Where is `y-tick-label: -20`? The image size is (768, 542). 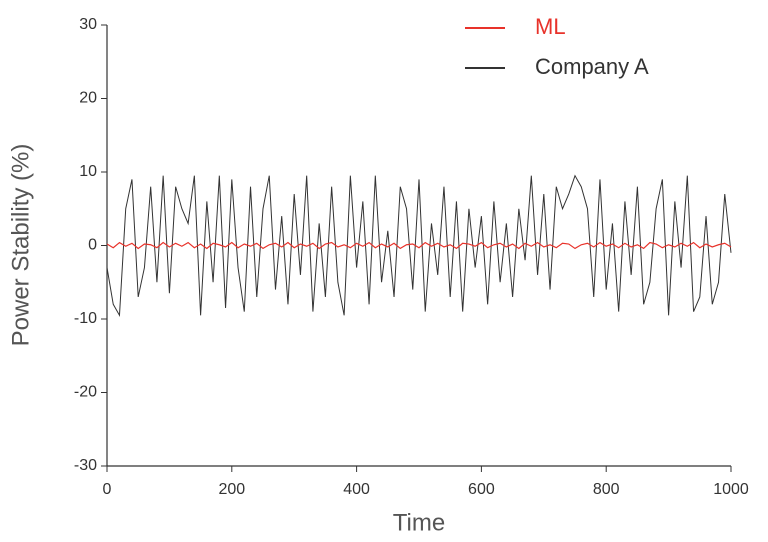 y-tick-label: -20 is located at coordinates (85, 392).